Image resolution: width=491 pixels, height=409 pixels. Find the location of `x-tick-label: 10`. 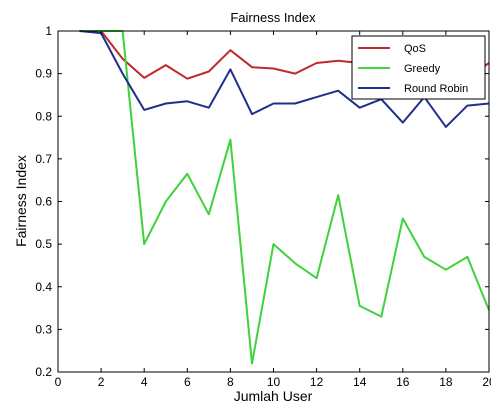

x-tick-label: 10 is located at coordinates (274, 382).